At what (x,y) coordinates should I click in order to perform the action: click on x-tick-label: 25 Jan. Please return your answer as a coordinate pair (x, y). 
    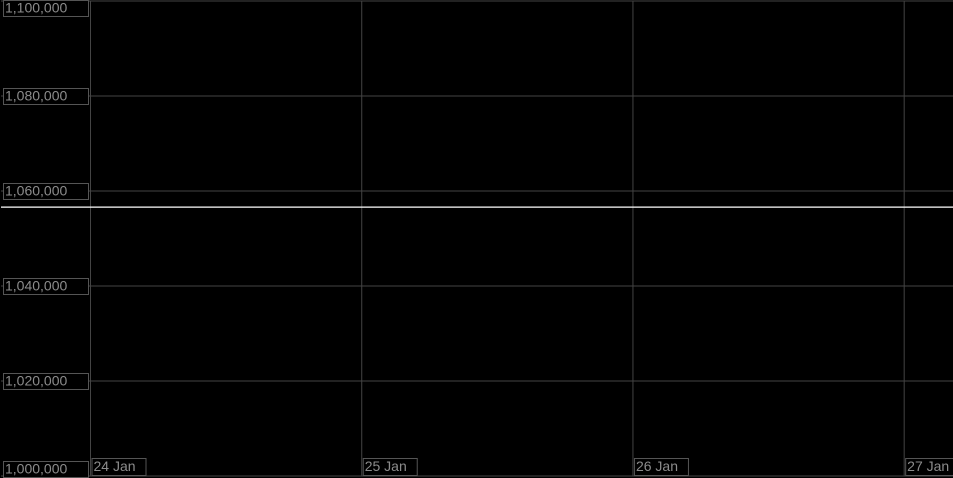
    Looking at the image, I should click on (386, 466).